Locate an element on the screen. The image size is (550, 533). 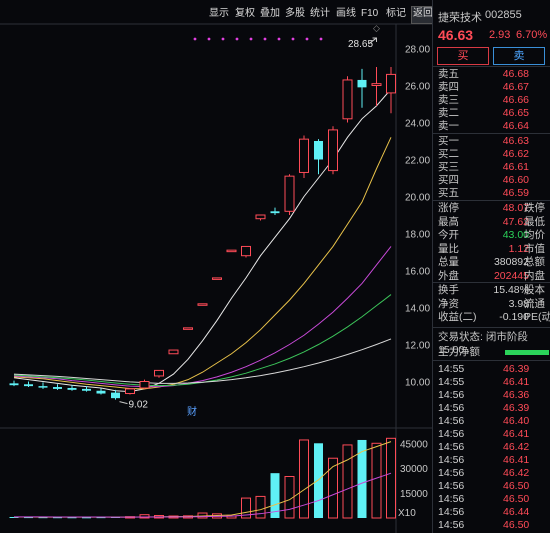
ask-row: 卖三 46.66 is located at coordinates (491, 100).